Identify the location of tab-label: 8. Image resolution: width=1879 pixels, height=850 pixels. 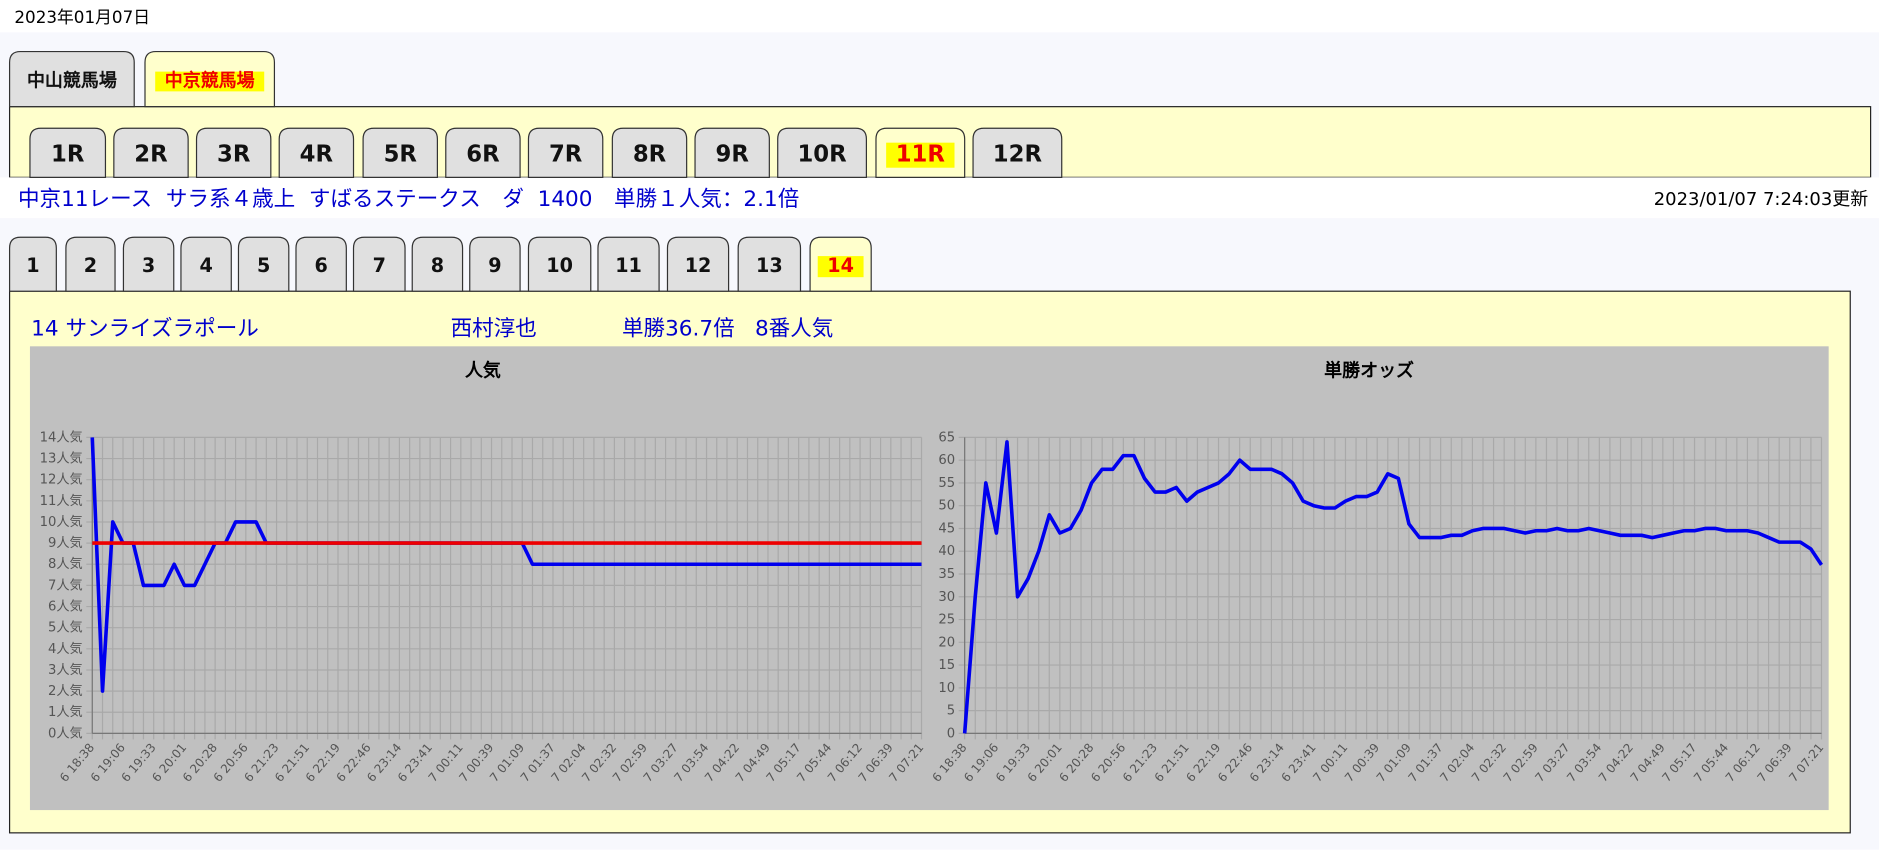
(437, 265).